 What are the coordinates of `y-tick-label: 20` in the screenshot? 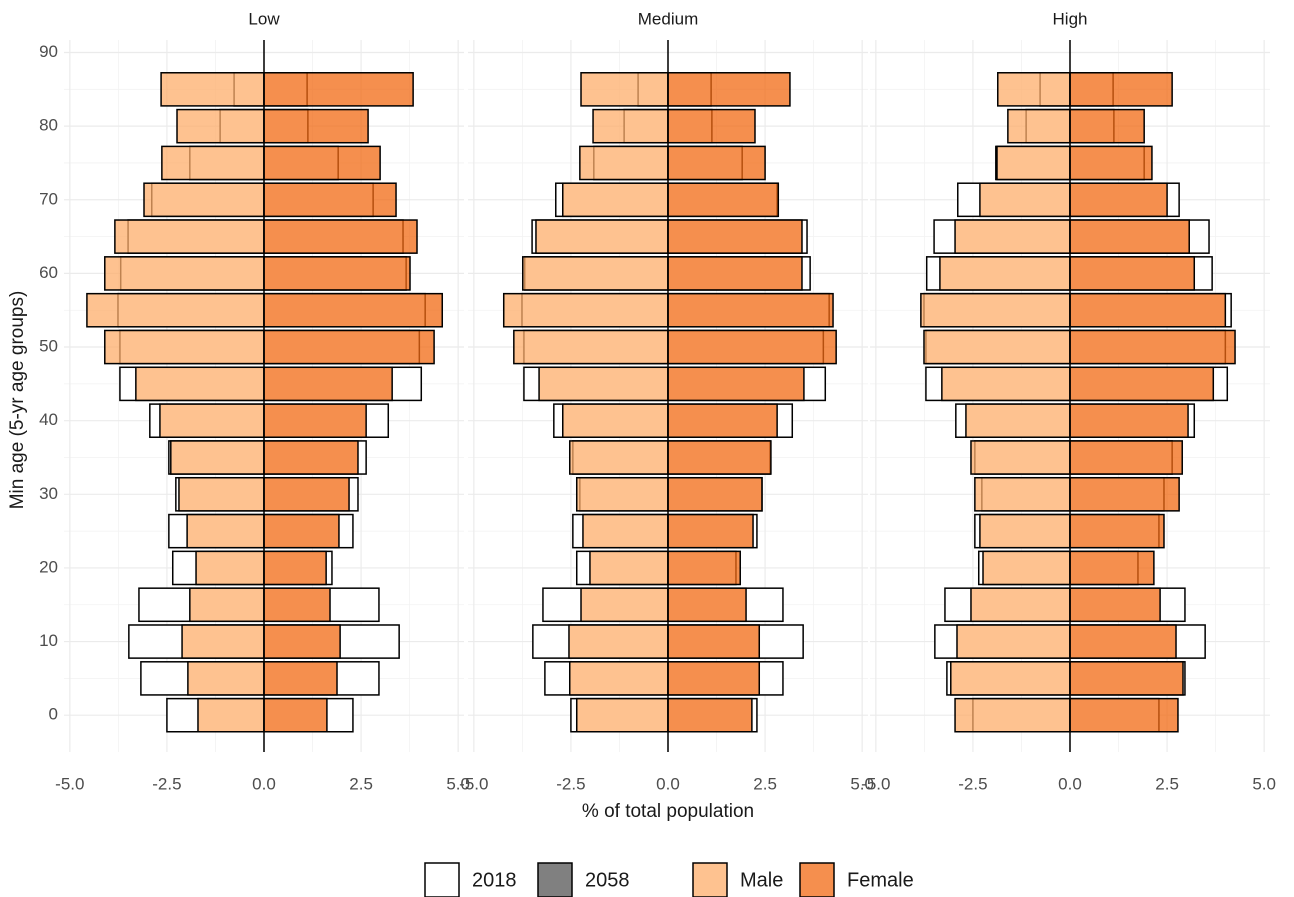 It's located at (48, 566).